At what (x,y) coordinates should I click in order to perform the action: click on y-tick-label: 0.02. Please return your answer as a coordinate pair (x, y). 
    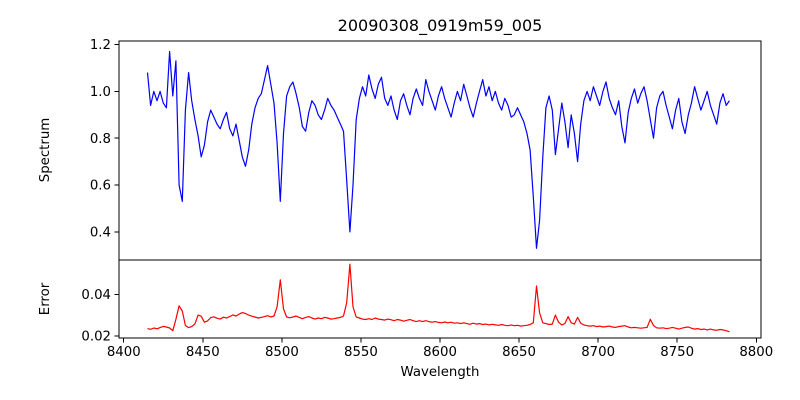
    Looking at the image, I should click on (96, 337).